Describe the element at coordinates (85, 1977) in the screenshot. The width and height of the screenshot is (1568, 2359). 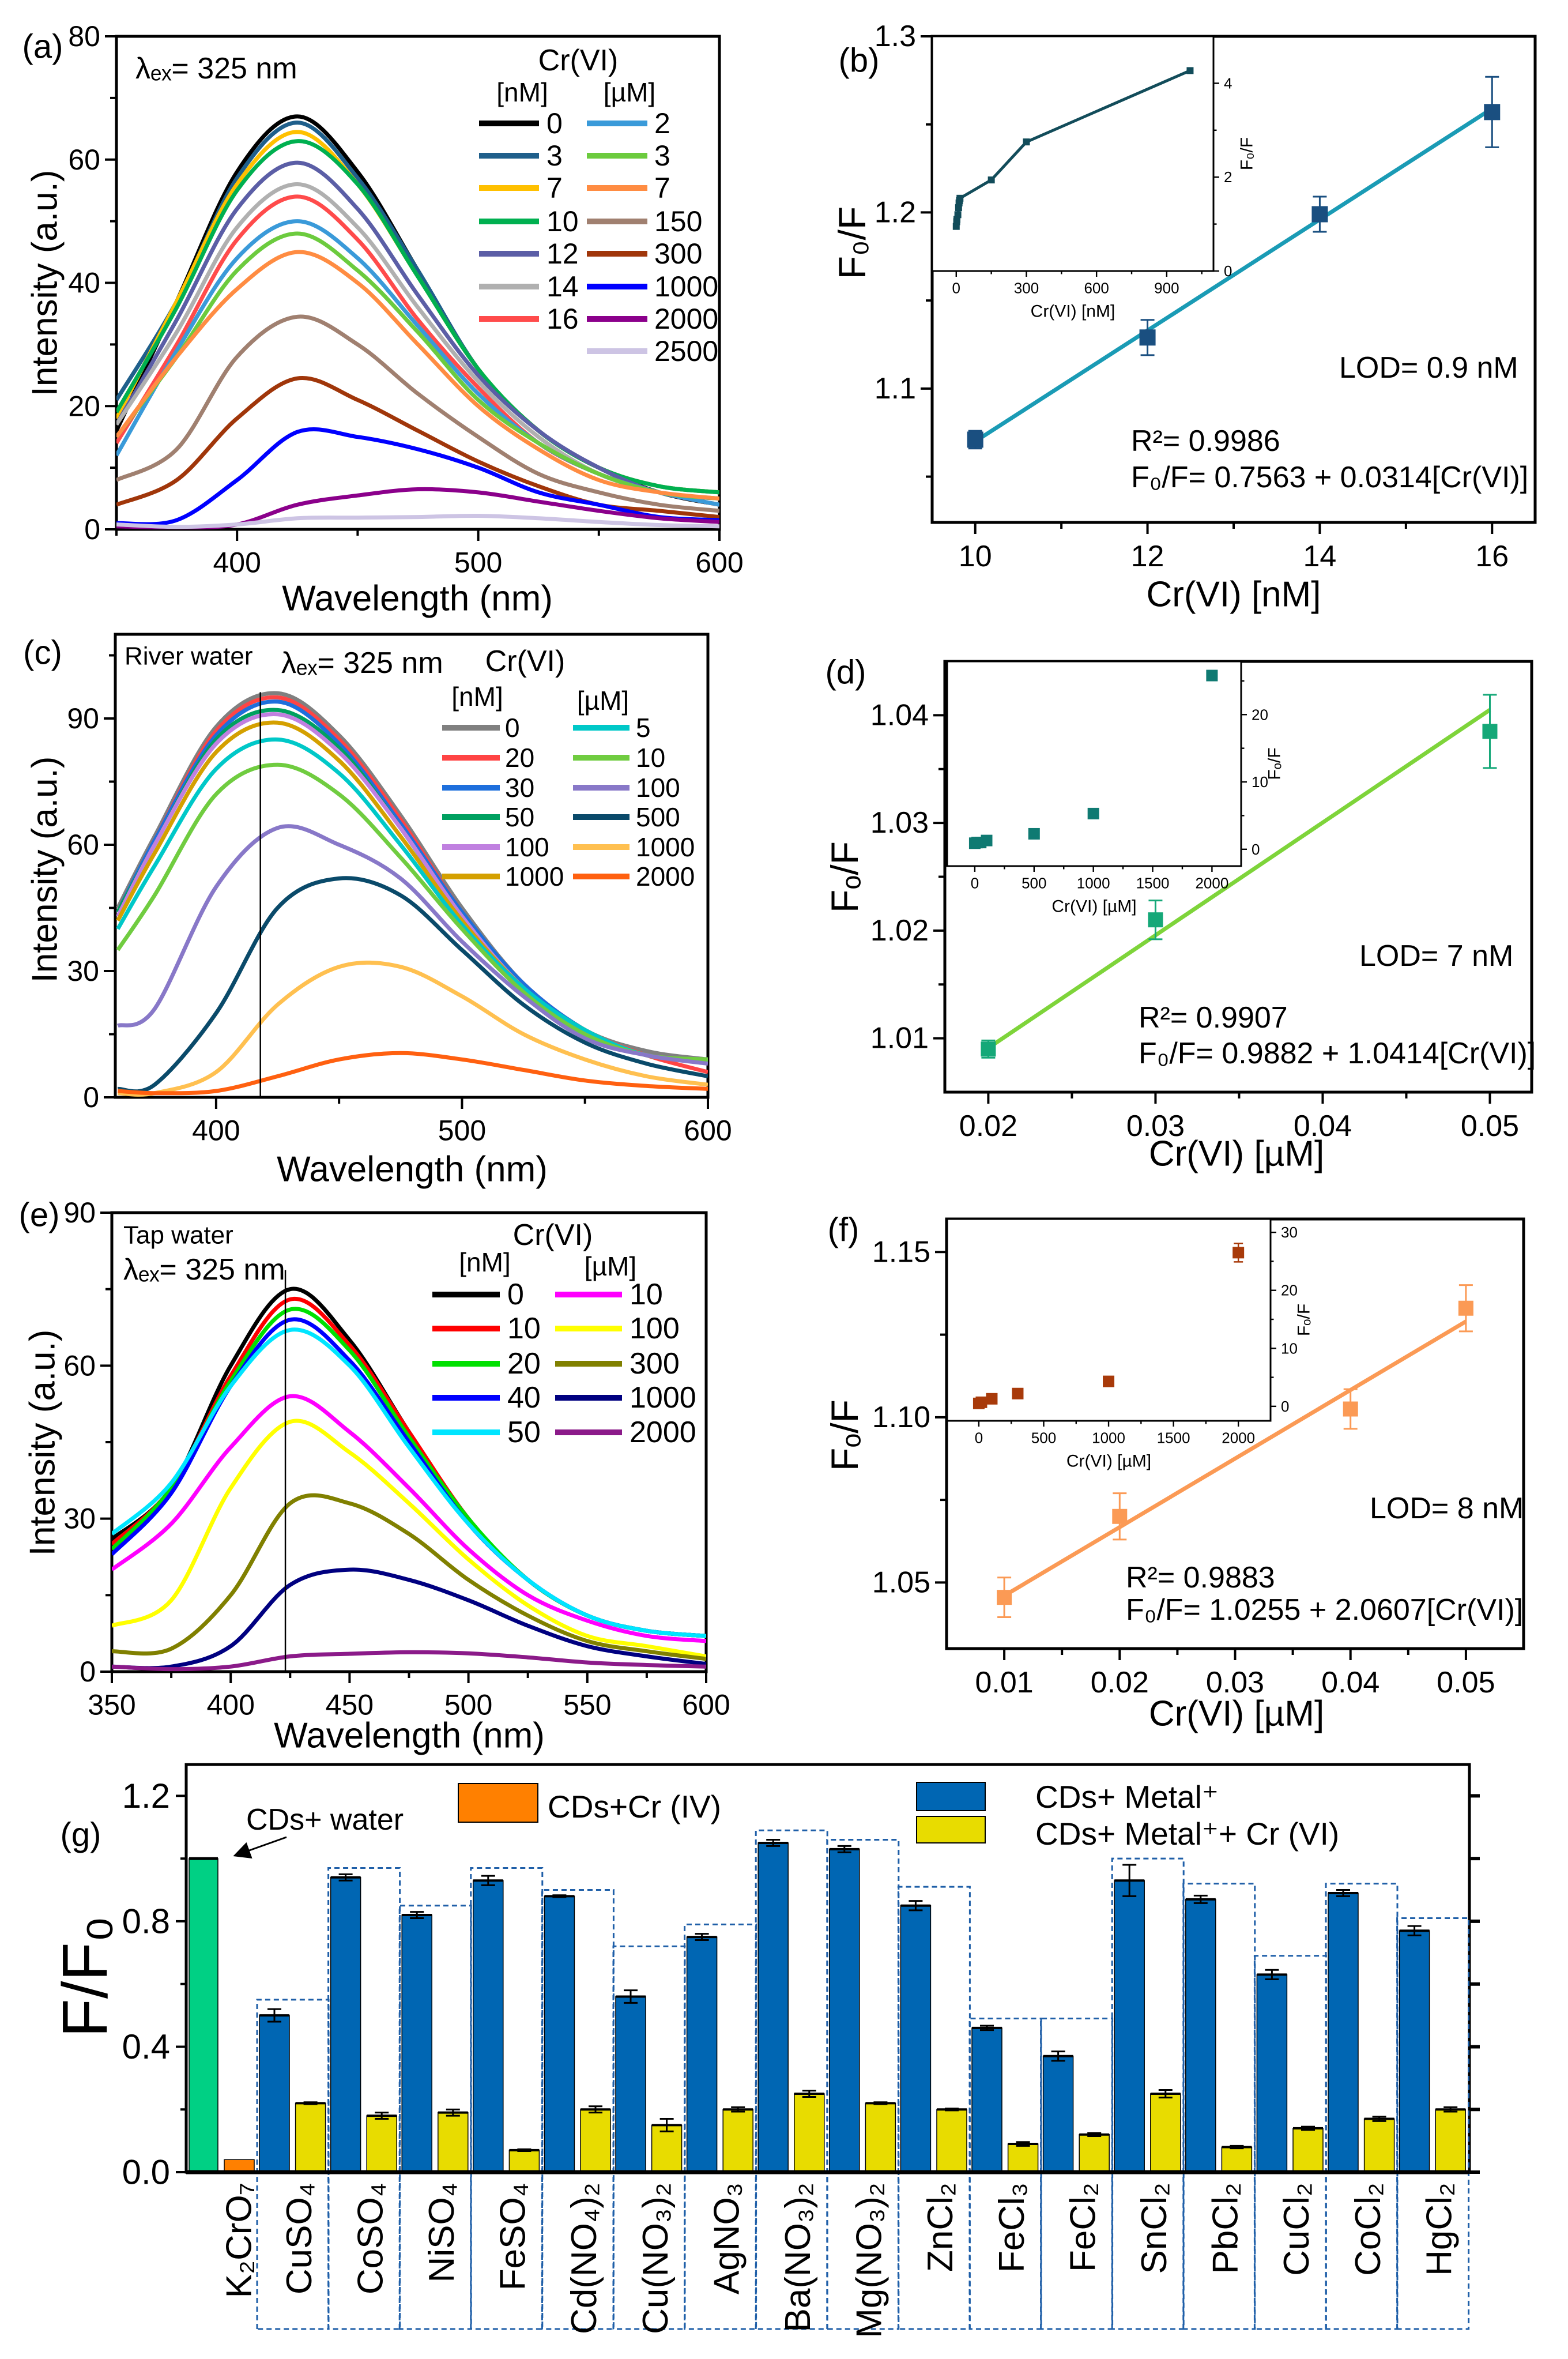
I see `y-axis-title: F/F₀` at that location.